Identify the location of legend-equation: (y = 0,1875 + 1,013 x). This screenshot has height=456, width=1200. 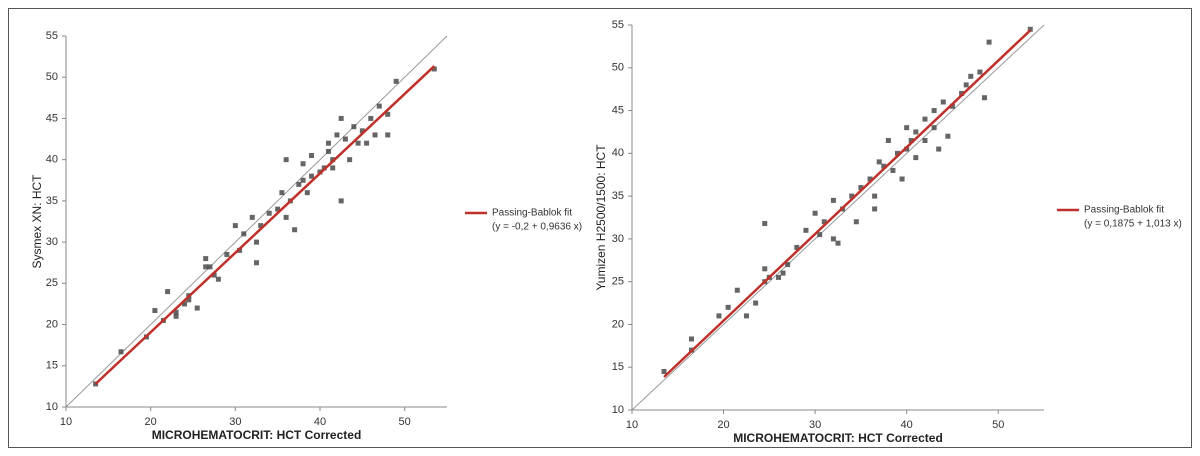
(1133, 224).